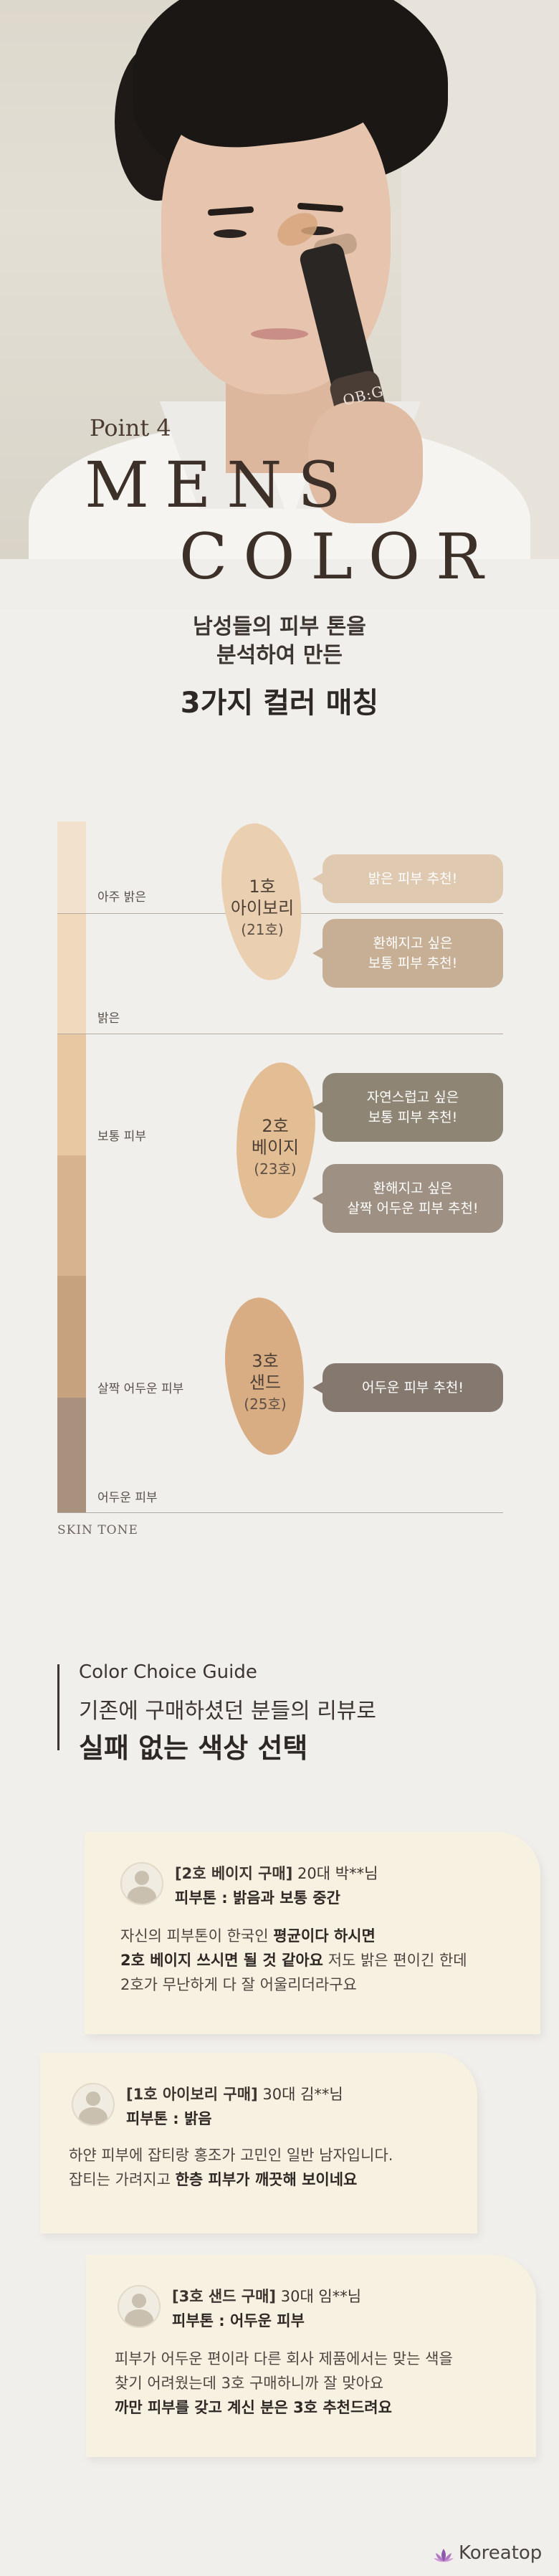  I want to click on tone-label-slightly-dark: 살짝 어두운 피부, so click(141, 1389).